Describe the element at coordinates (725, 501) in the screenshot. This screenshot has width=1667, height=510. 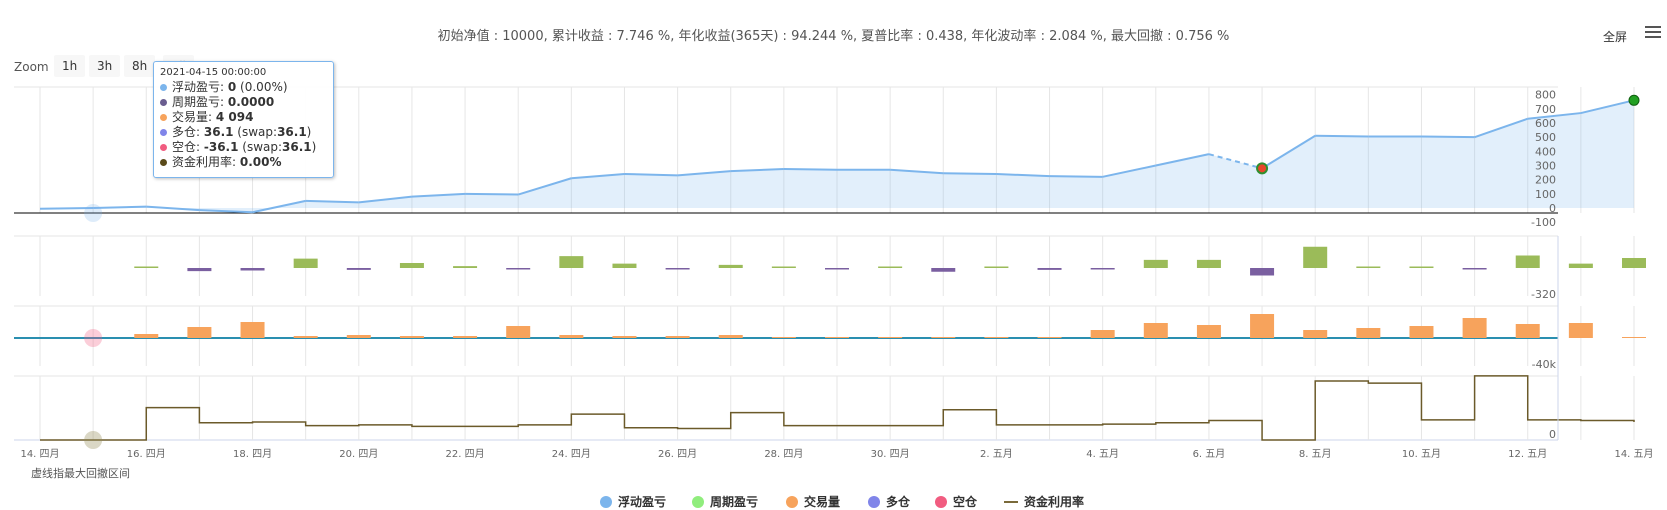
I see `legend-item-period-pnl: 周期盈亏` at that location.